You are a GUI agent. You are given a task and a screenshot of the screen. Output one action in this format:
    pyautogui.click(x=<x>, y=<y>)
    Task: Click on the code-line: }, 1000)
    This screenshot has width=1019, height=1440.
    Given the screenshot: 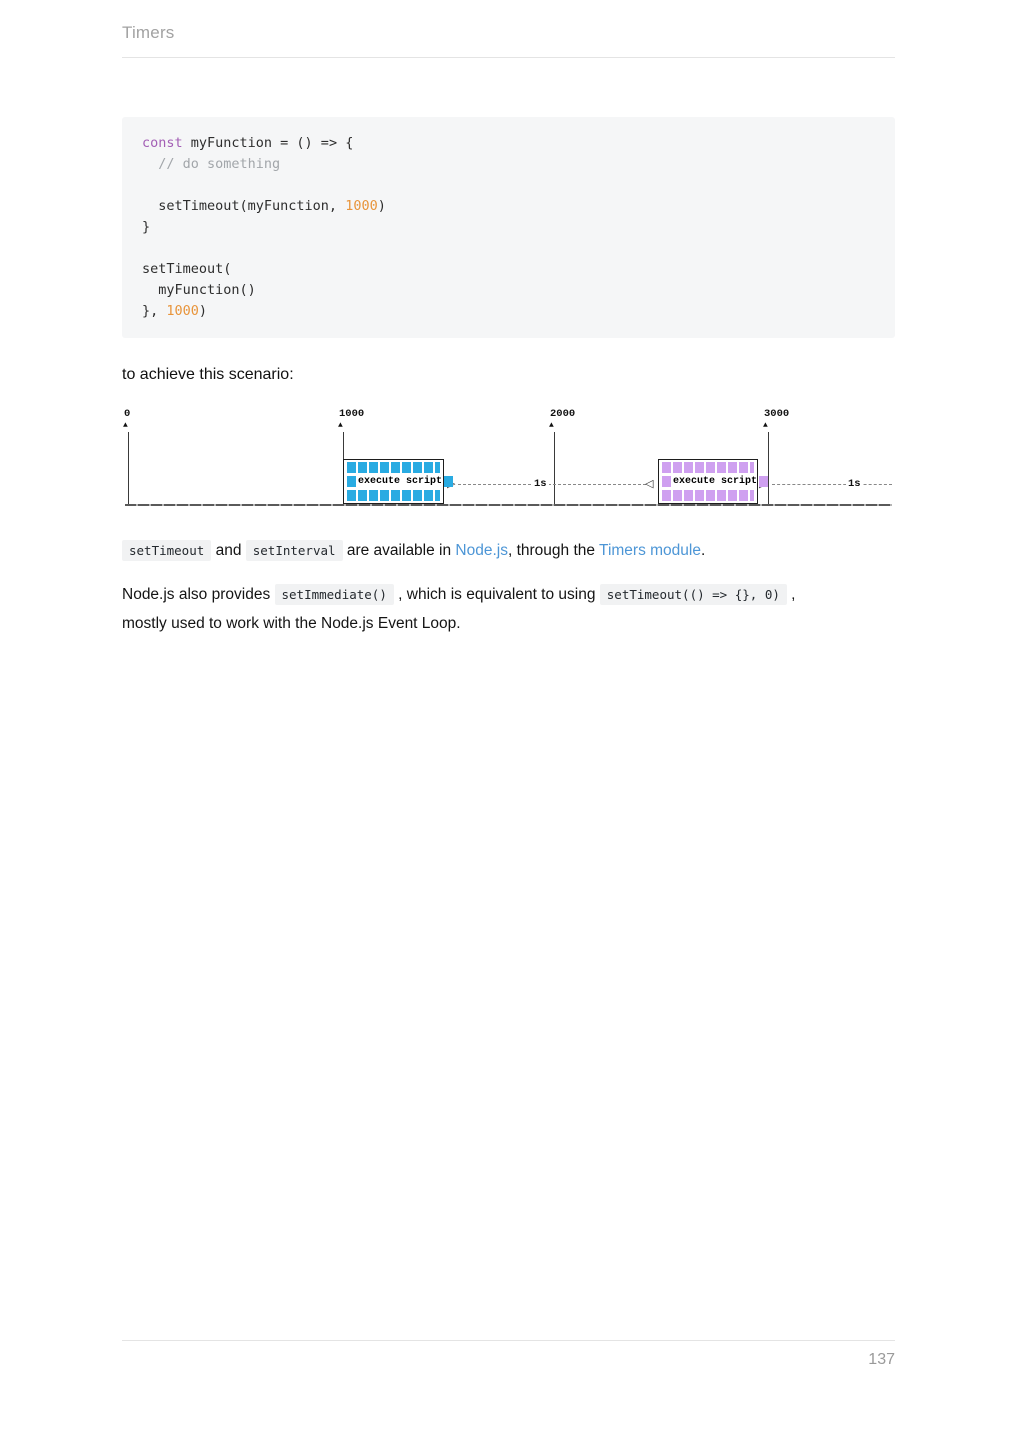 What is the action you would take?
    pyautogui.click(x=508, y=311)
    